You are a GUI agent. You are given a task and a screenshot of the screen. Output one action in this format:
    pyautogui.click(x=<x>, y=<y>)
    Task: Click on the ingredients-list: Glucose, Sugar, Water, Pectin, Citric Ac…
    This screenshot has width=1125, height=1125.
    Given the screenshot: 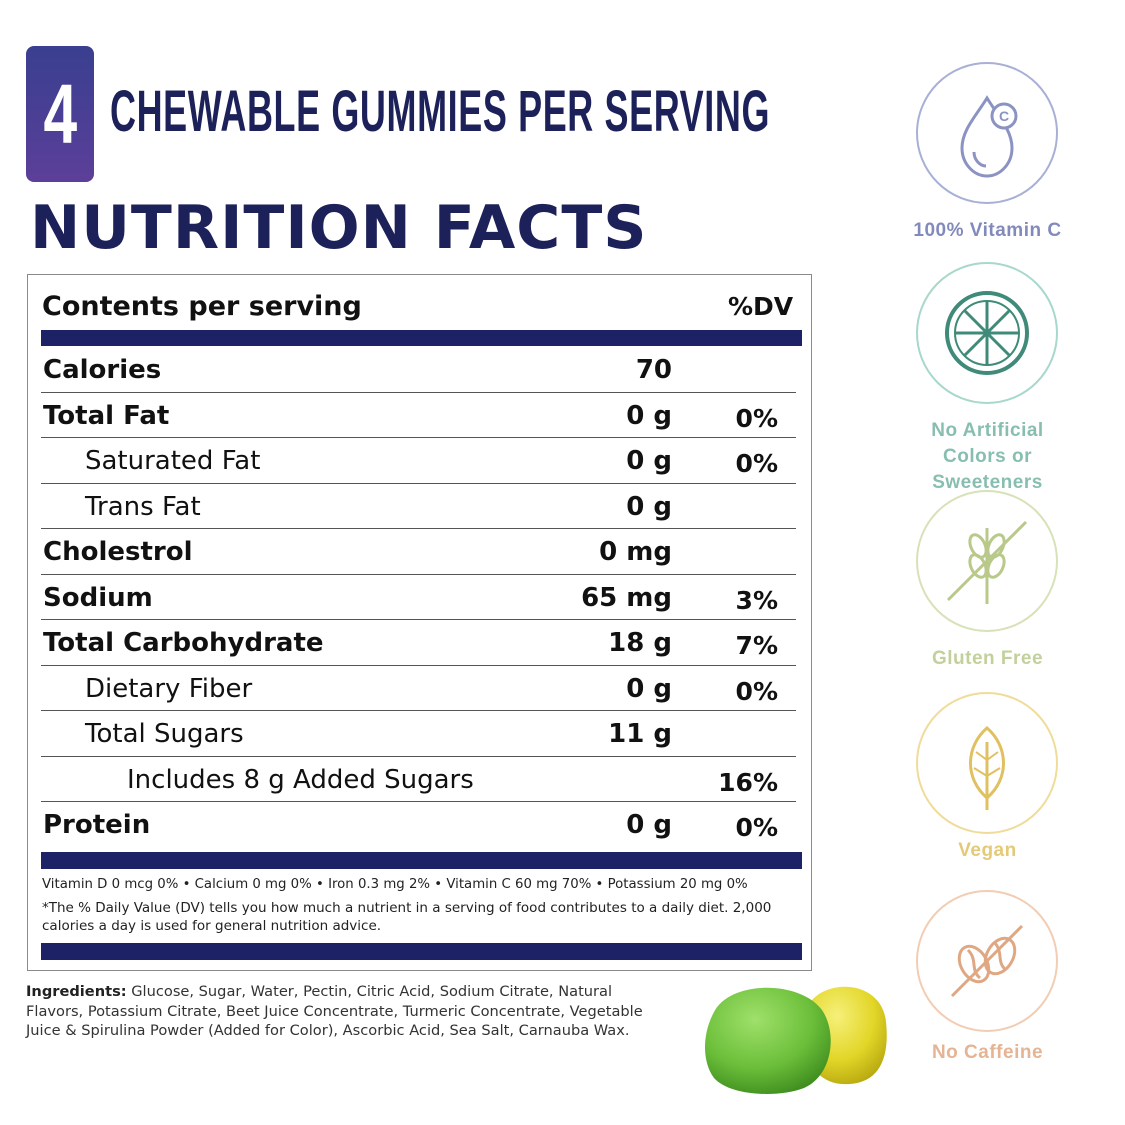 What is the action you would take?
    pyautogui.click(x=334, y=1011)
    